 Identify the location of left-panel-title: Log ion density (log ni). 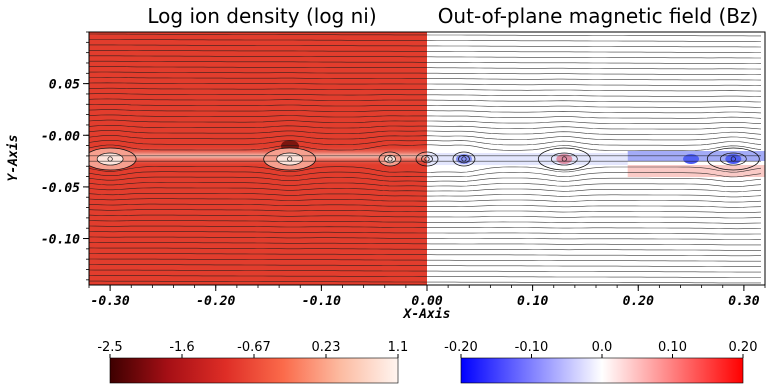
(261, 16).